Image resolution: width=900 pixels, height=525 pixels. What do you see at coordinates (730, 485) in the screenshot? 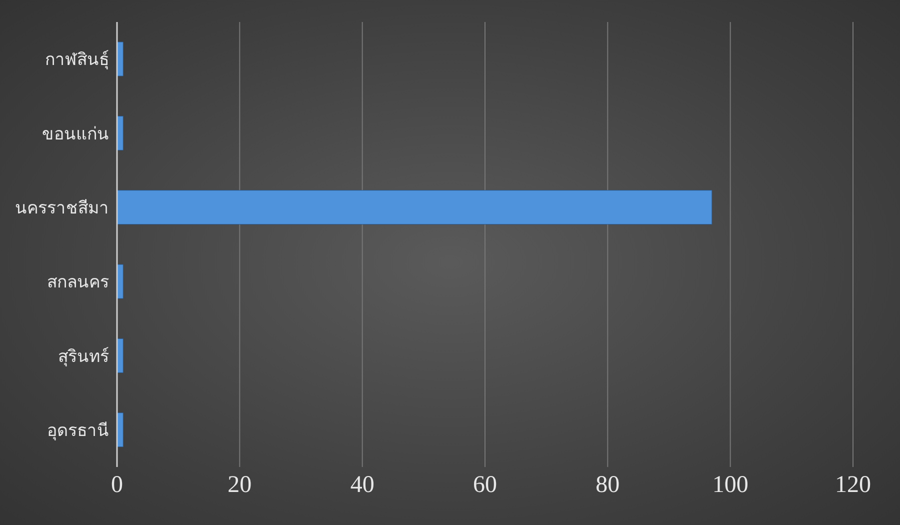
I see `x-tick-label: 100` at bounding box center [730, 485].